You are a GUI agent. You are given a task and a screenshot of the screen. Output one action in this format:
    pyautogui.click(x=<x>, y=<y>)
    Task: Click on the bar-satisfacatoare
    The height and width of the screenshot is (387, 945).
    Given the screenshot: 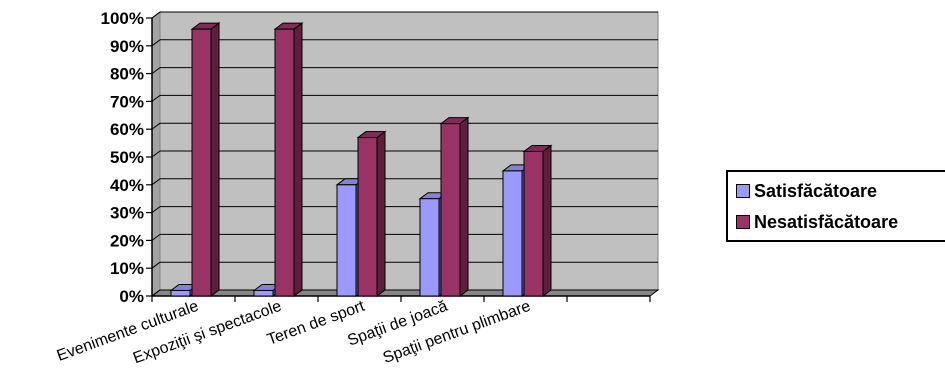 What is the action you would take?
    pyautogui.click(x=267, y=290)
    